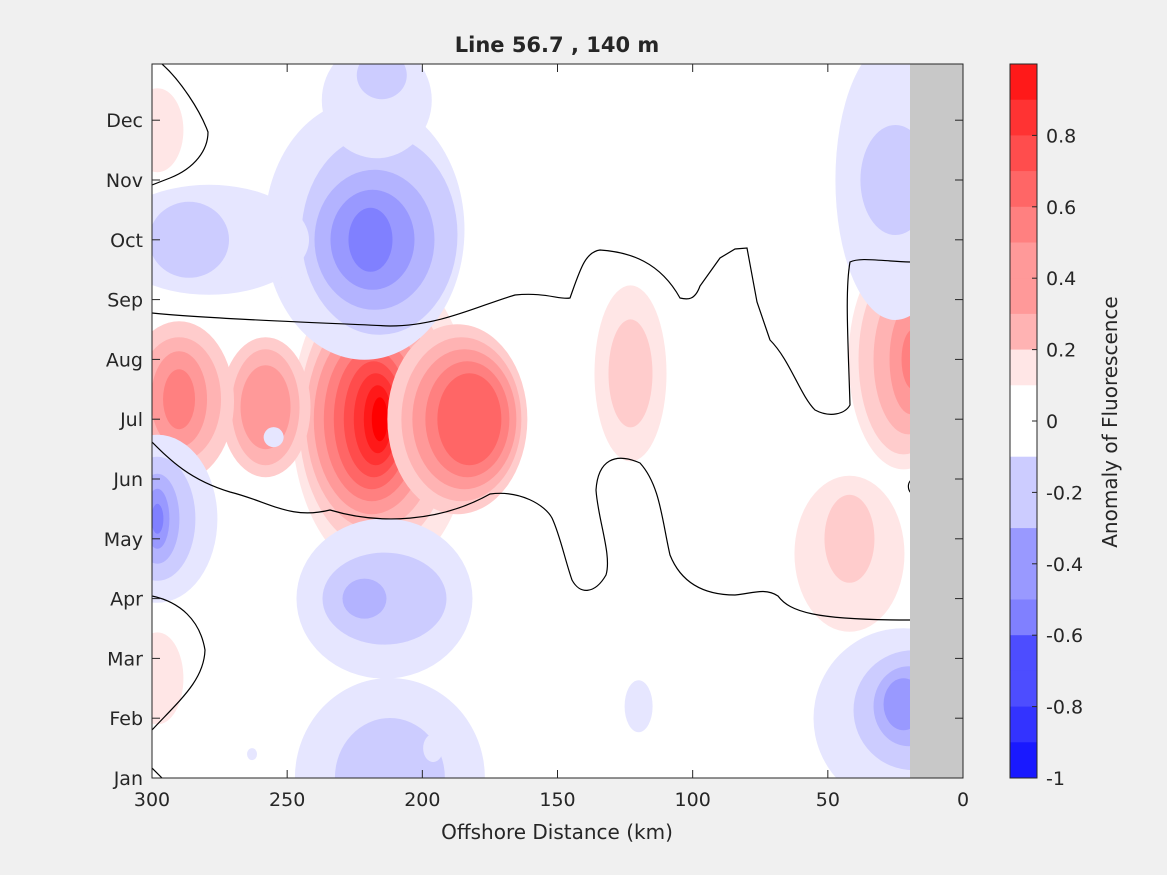 The image size is (1167, 875). Describe the element at coordinates (157, 772) in the screenshot. I see `zero-contour-jan` at that location.